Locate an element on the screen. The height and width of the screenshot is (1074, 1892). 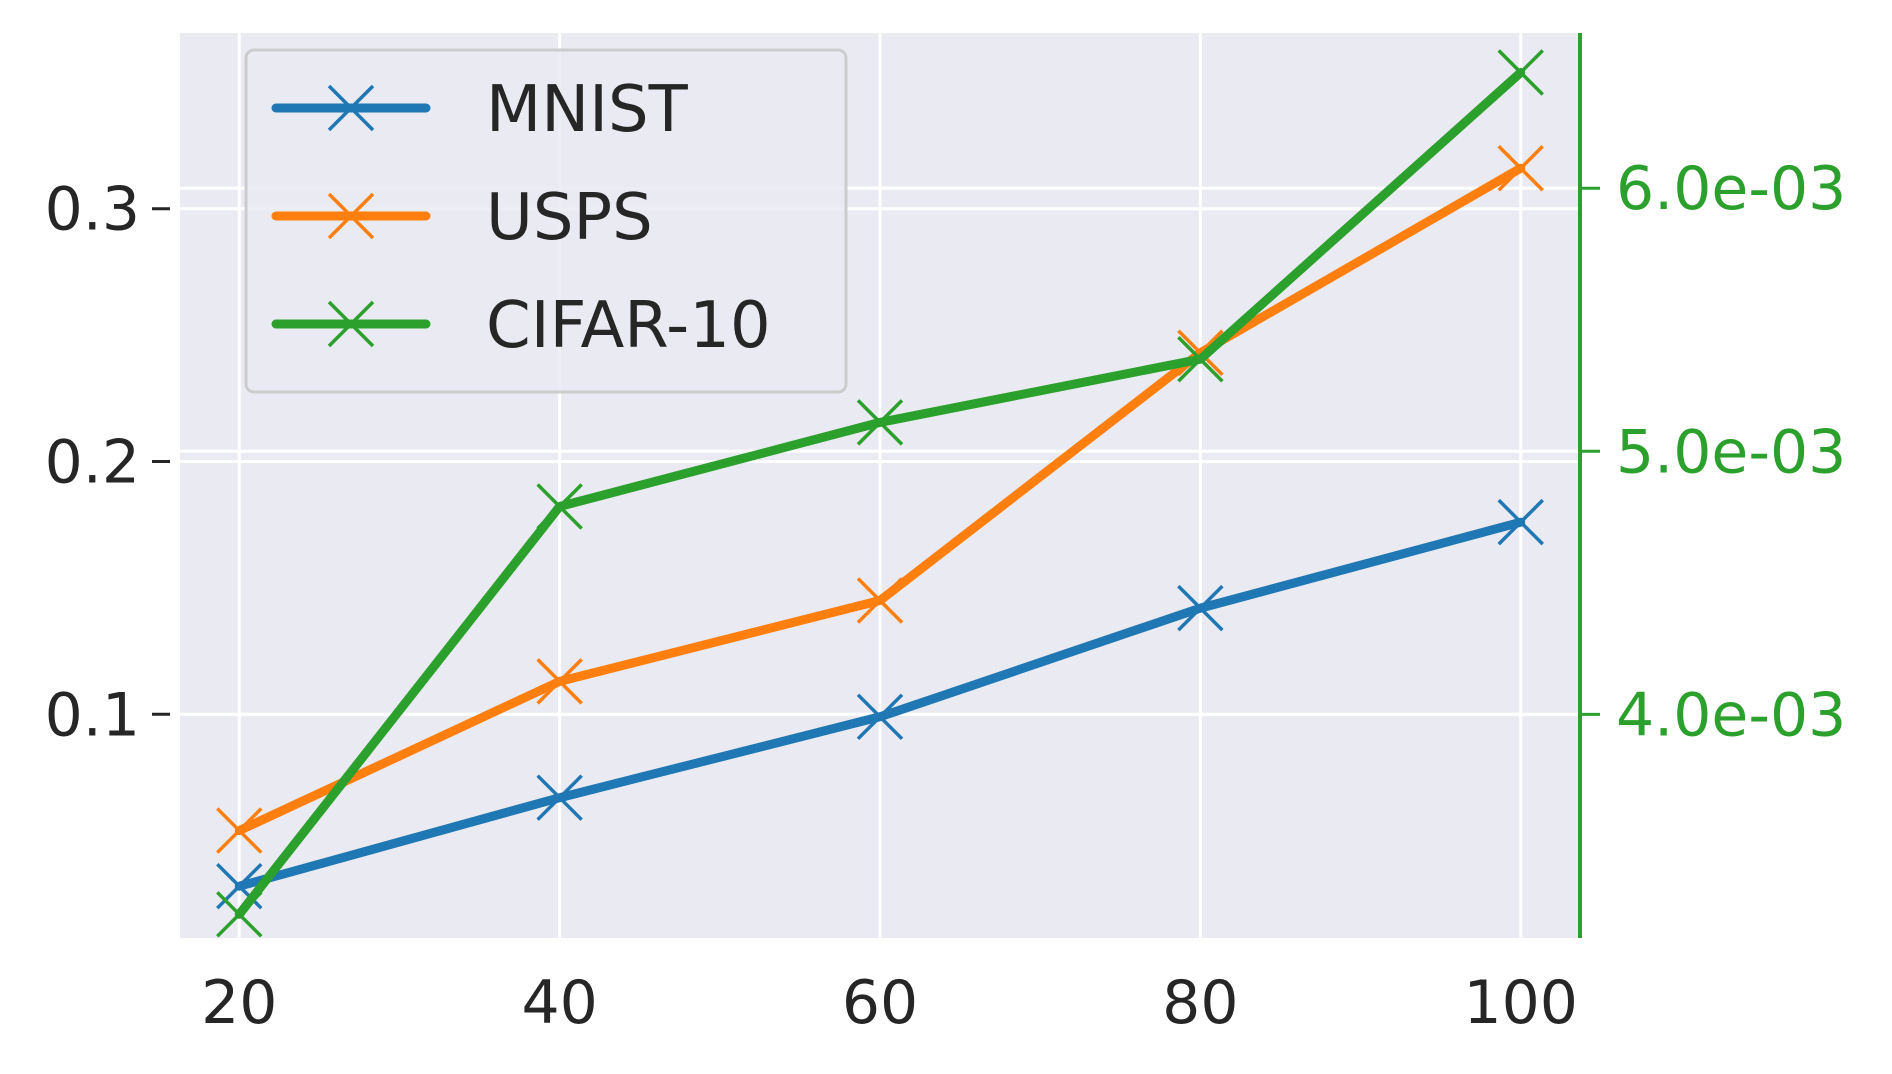
legend: MNIST USPS CIFAR-10 is located at coordinates (546, 221).